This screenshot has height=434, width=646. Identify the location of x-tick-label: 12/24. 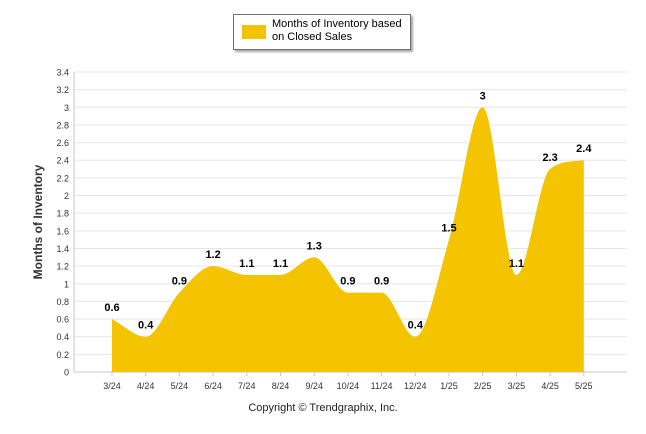
(415, 386).